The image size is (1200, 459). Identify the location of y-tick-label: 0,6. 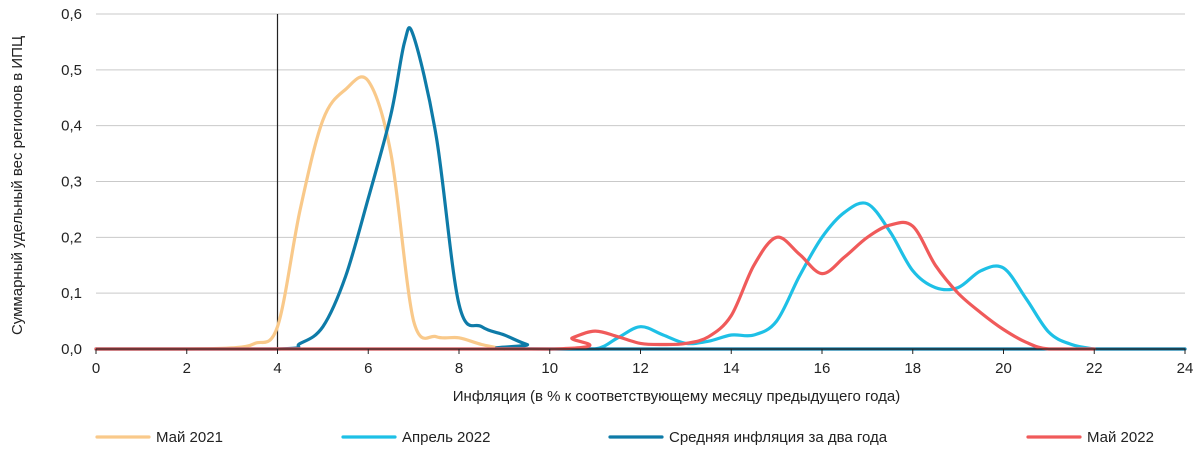
(71, 14).